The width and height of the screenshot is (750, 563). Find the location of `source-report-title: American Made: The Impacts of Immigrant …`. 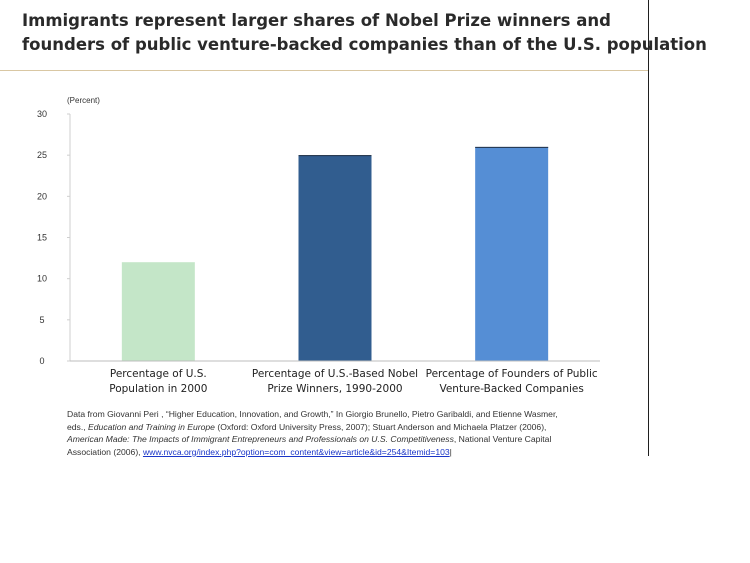

source-report-title: American Made: The Impacts of Immigrant … is located at coordinates (260, 439).